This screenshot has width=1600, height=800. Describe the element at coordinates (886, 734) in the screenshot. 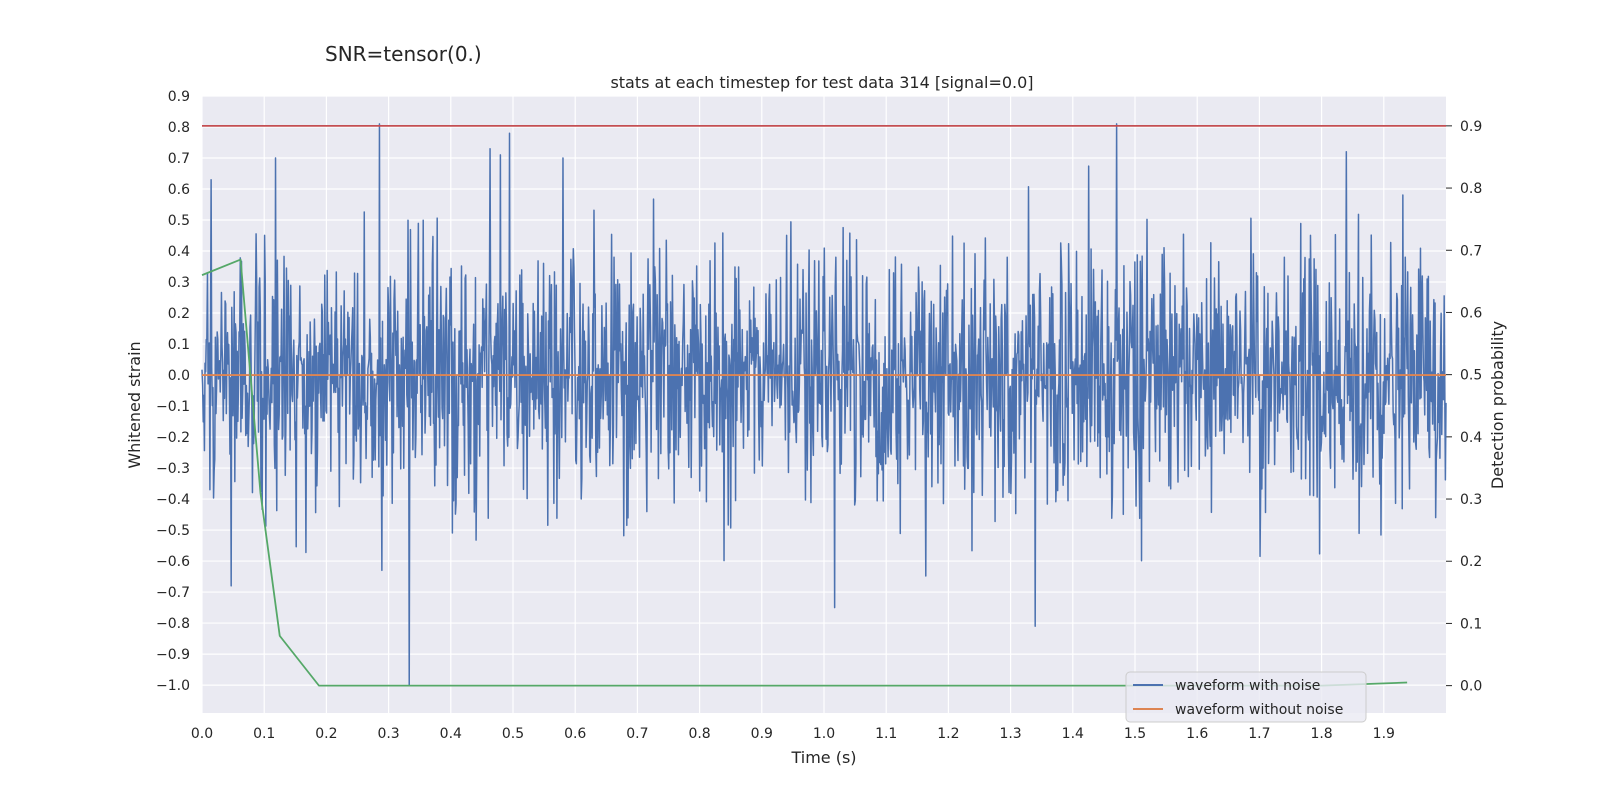

I see `x-tick-label: 1.1` at that location.